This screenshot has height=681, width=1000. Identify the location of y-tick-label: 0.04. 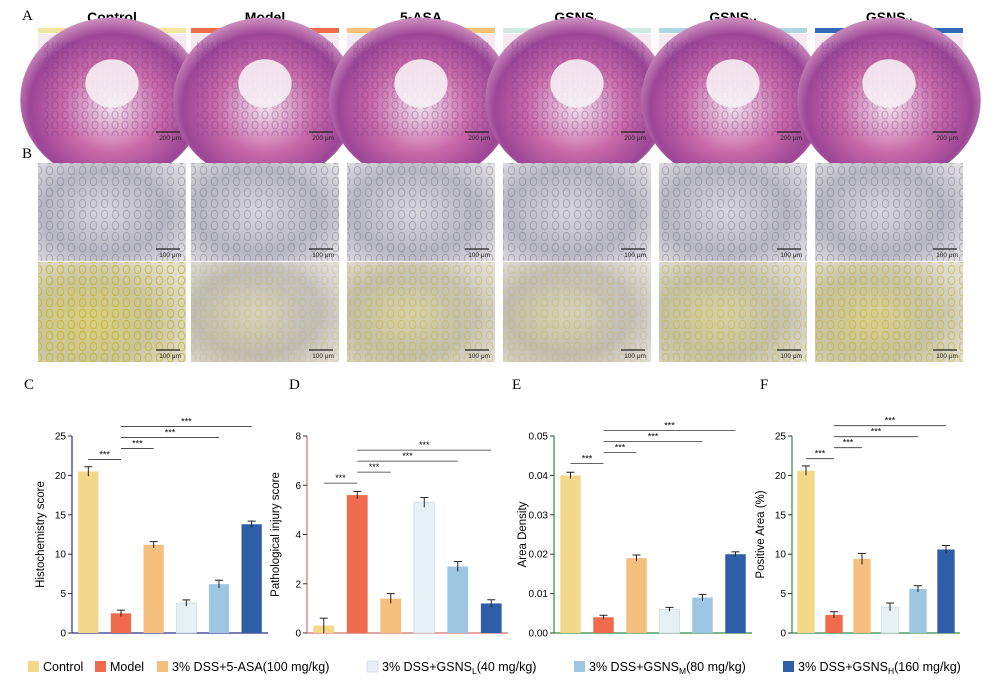
(539, 476).